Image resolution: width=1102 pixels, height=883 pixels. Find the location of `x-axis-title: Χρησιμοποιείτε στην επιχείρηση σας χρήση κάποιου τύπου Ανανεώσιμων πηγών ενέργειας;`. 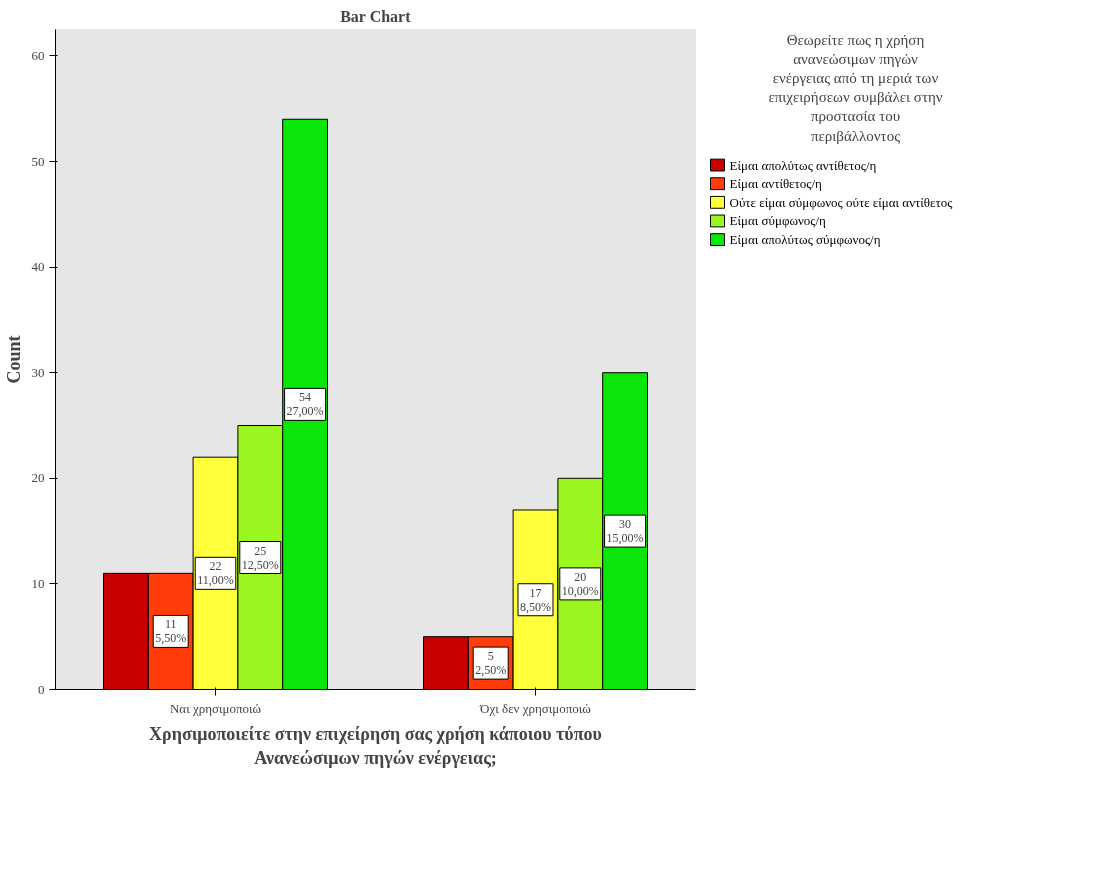

x-axis-title: Χρησιμοποιείτε στην επιχείρηση σας χρήση κάποιου τύπου Ανανεώσιμων πηγών ενέργειας; is located at coordinates (375, 745).